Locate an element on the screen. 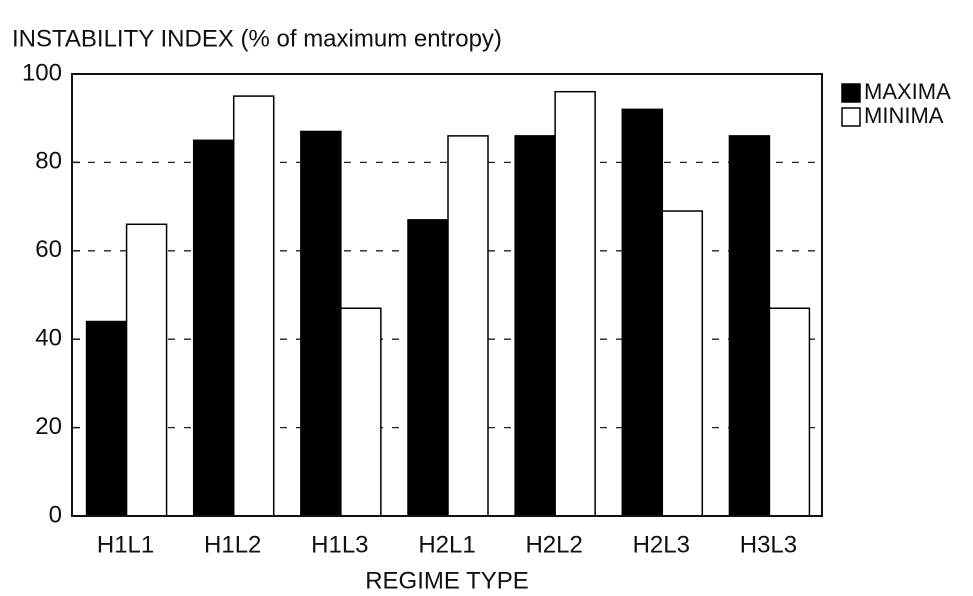 This screenshot has width=973, height=596. x-tick-label: H1L3 is located at coordinates (339, 544).